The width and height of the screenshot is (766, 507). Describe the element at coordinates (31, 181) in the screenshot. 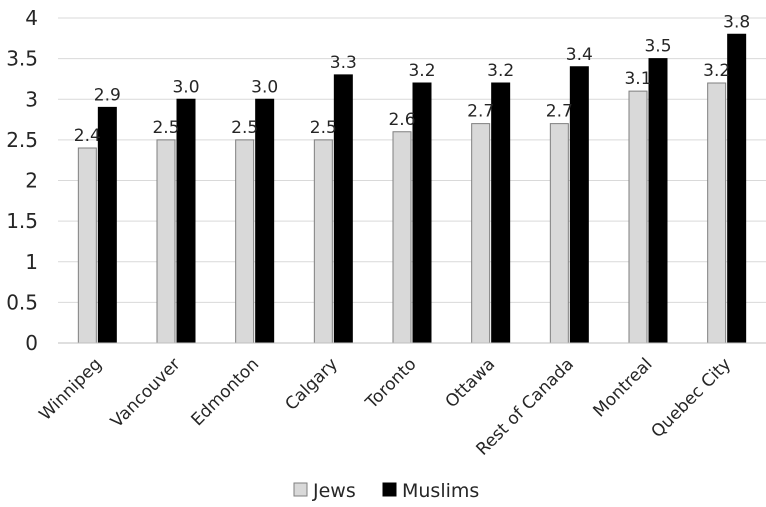

I see `y-tick-label: 2` at that location.